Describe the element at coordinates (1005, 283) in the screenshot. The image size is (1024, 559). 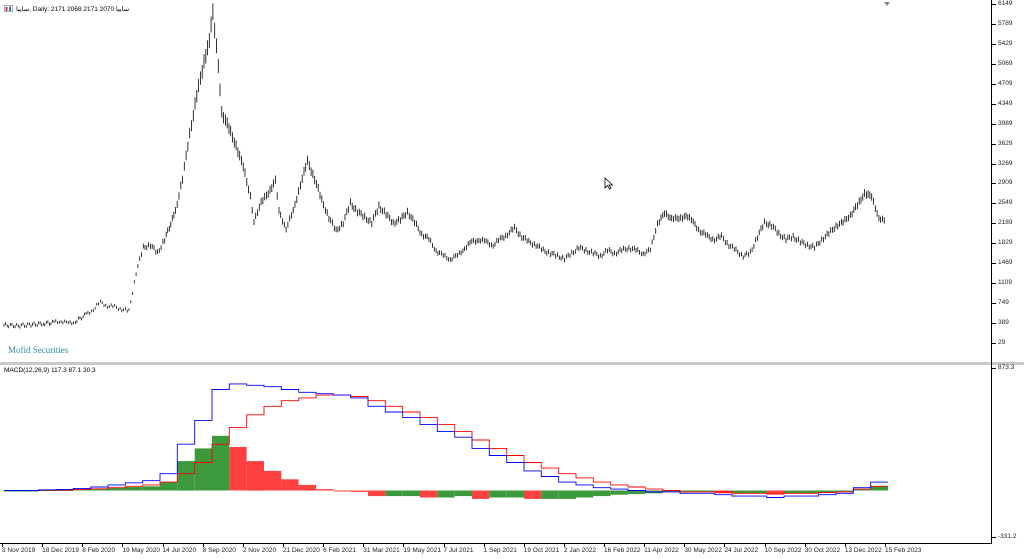
I see `price-tick-label: 1109` at that location.